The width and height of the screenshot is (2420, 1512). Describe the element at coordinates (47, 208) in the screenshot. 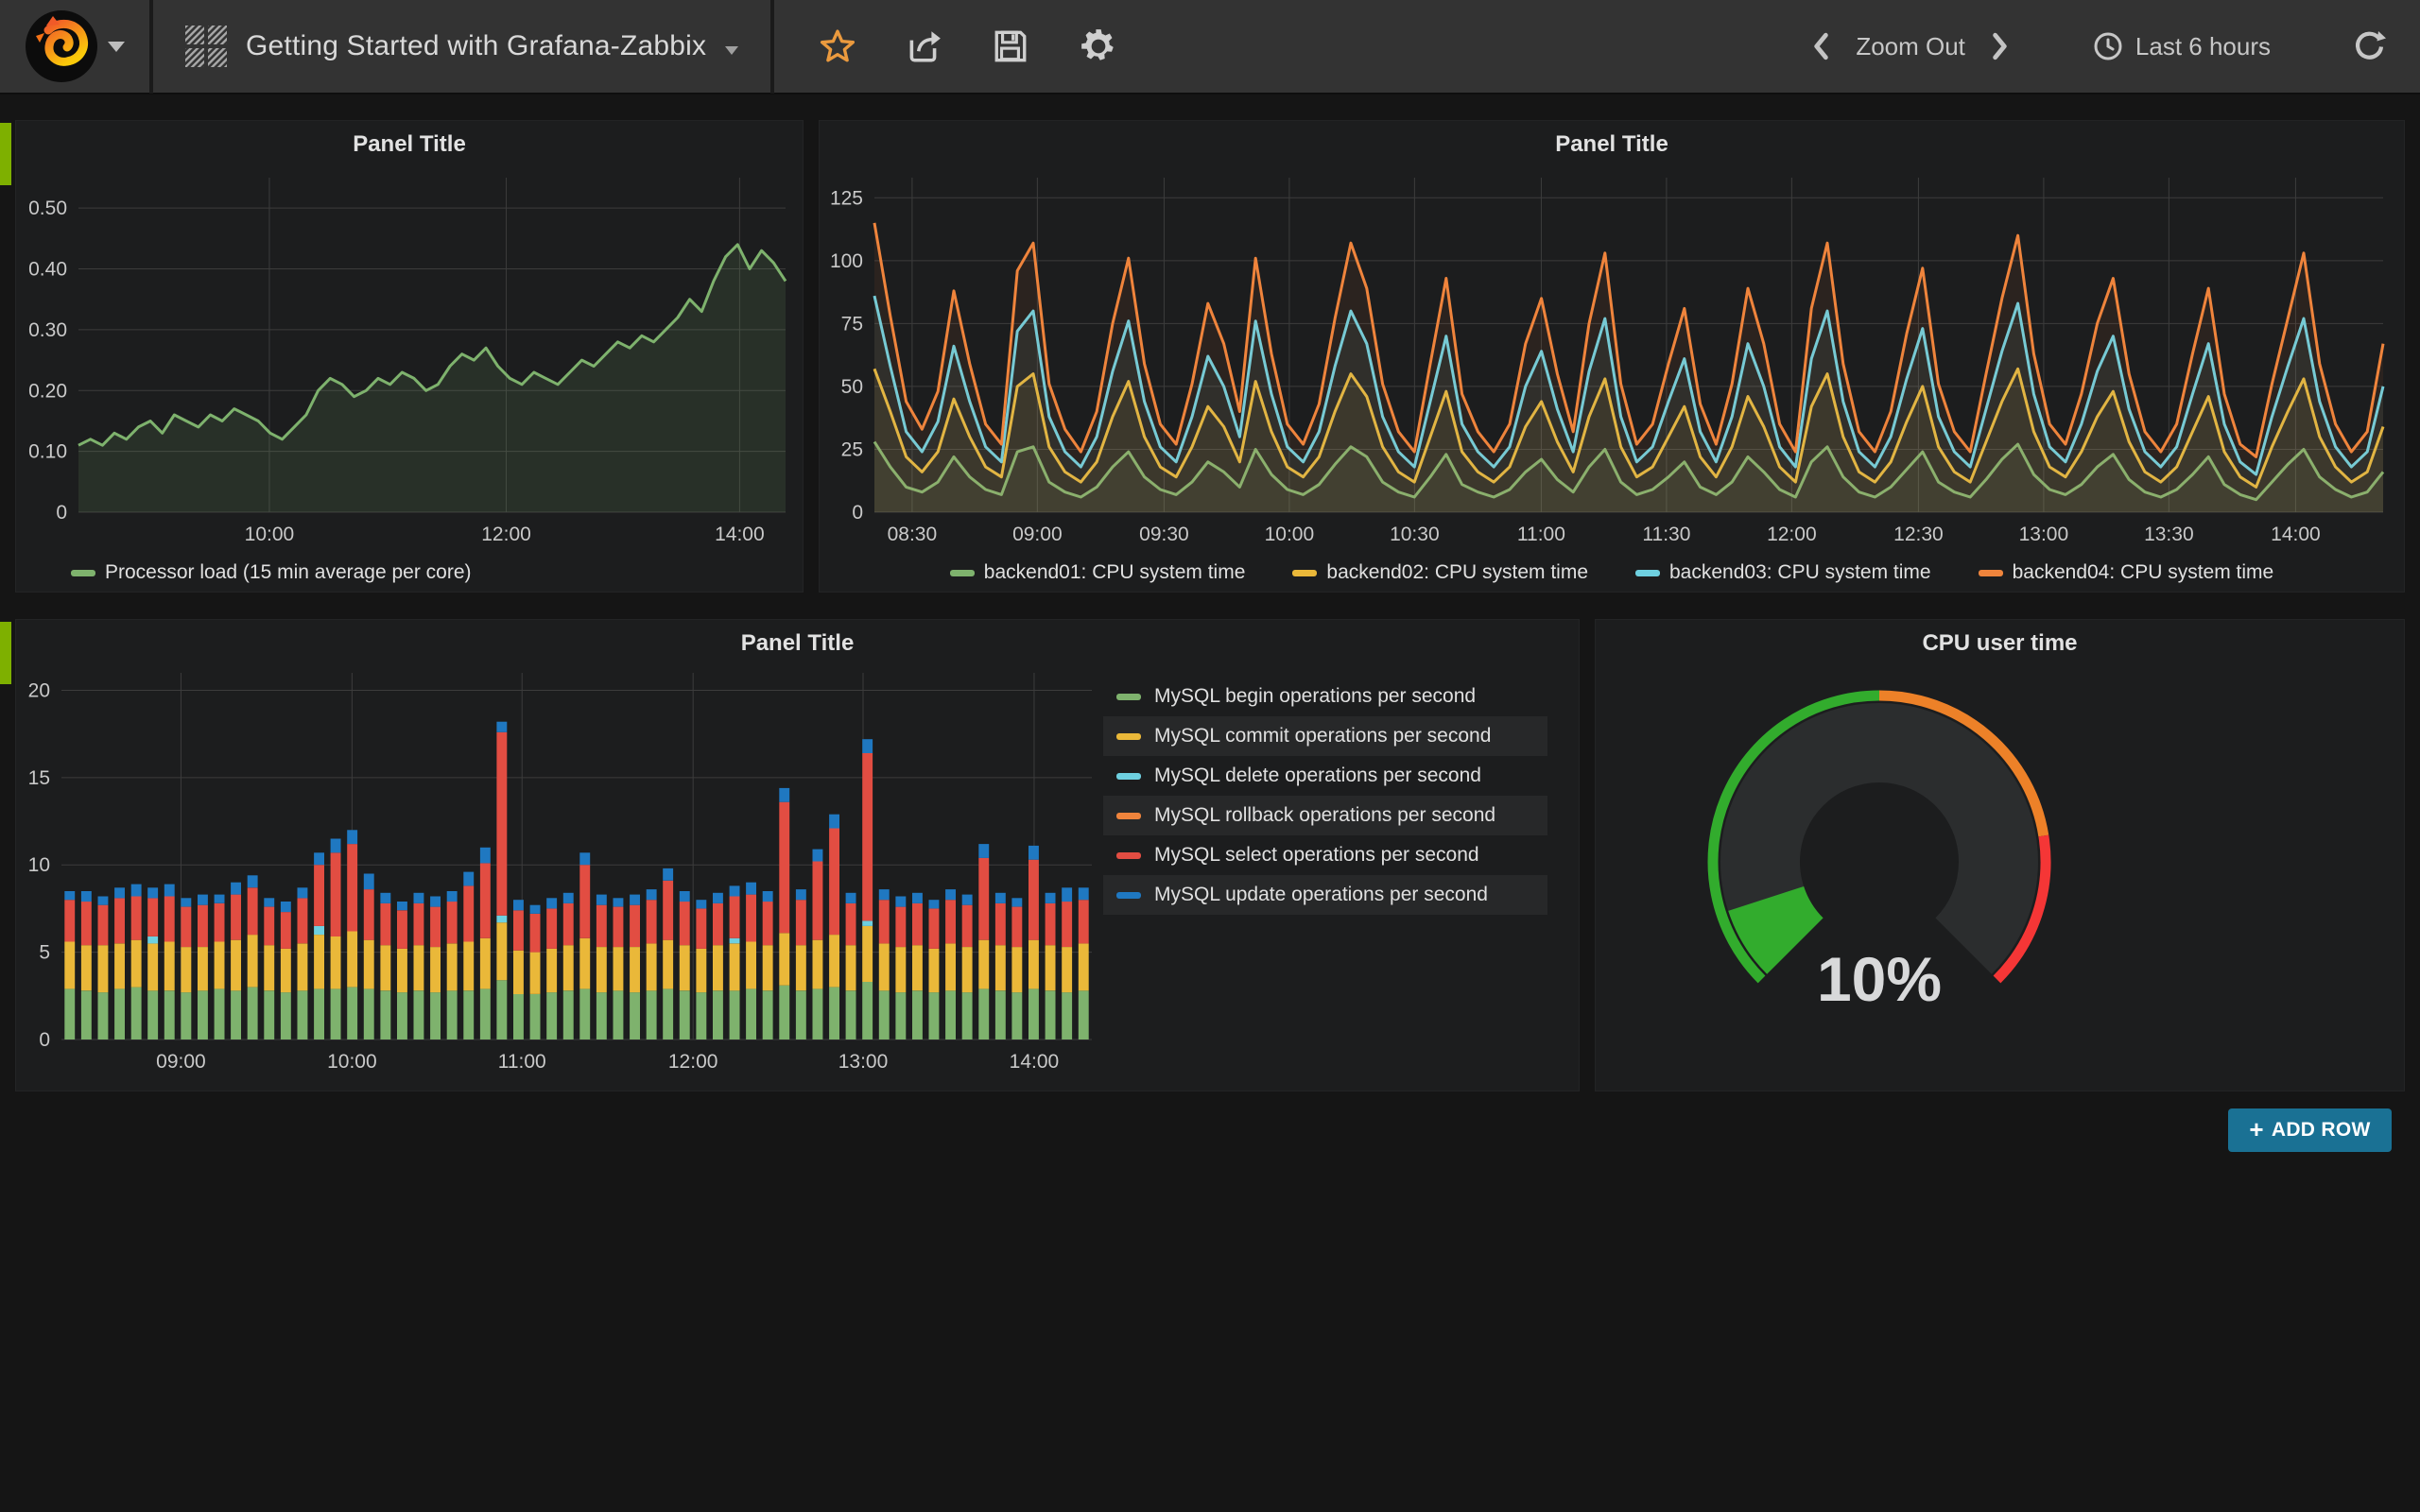

I see `svg-text: 0.50` at that location.